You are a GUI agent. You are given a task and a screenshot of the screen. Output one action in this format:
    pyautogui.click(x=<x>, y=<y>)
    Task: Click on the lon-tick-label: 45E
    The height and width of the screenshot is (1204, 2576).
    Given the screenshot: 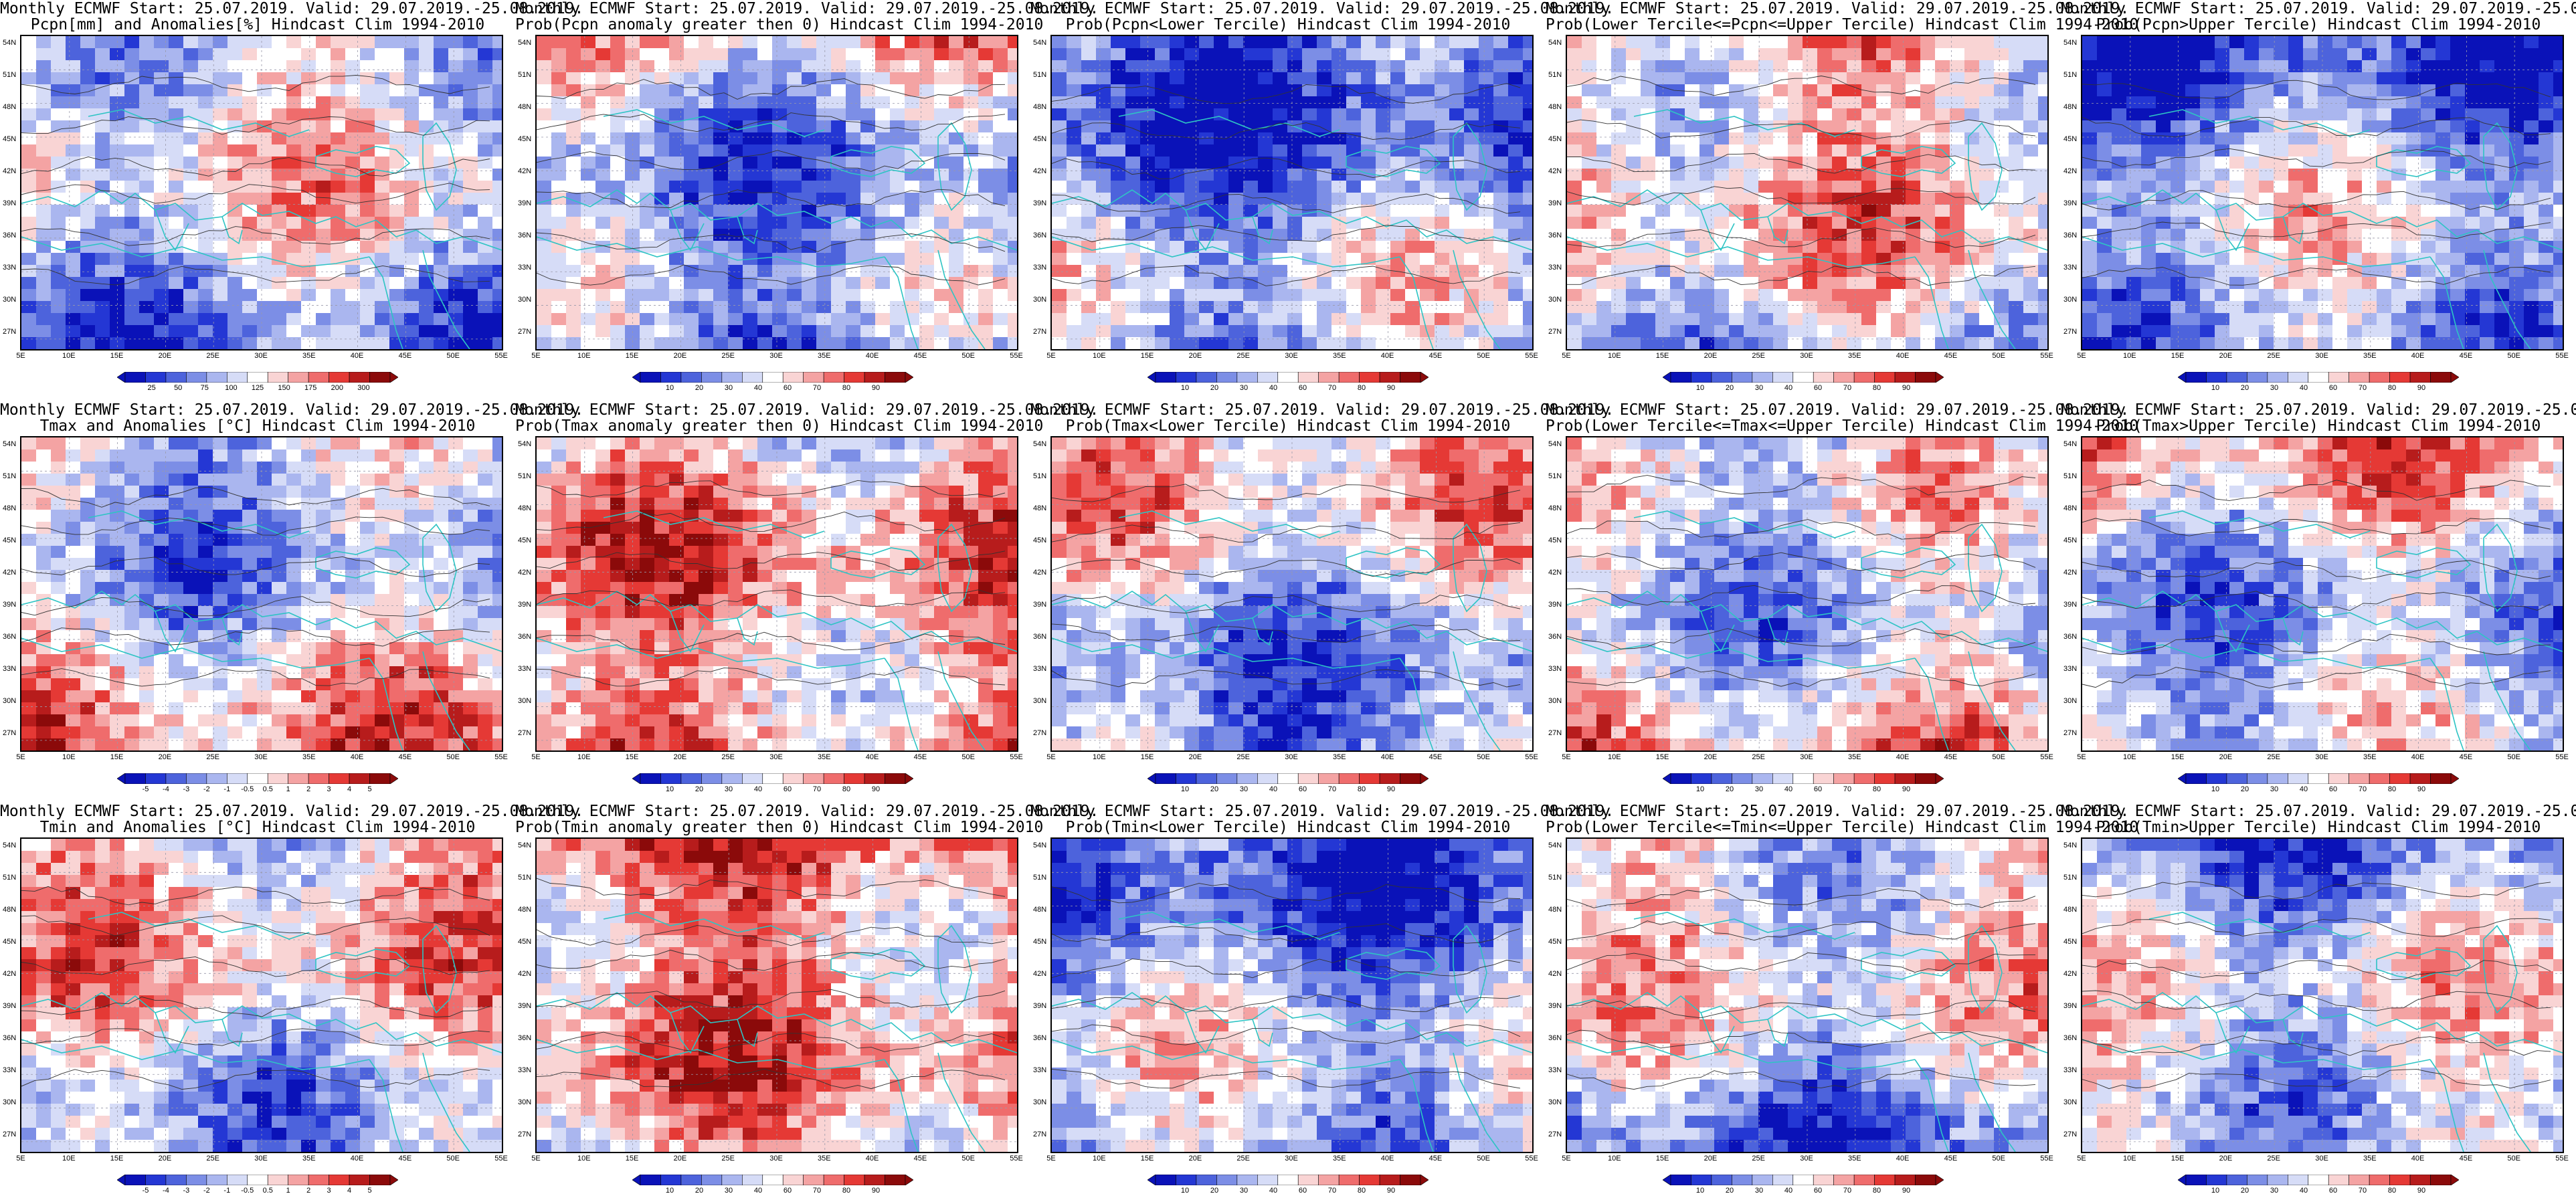 What is the action you would take?
    pyautogui.click(x=2466, y=1159)
    